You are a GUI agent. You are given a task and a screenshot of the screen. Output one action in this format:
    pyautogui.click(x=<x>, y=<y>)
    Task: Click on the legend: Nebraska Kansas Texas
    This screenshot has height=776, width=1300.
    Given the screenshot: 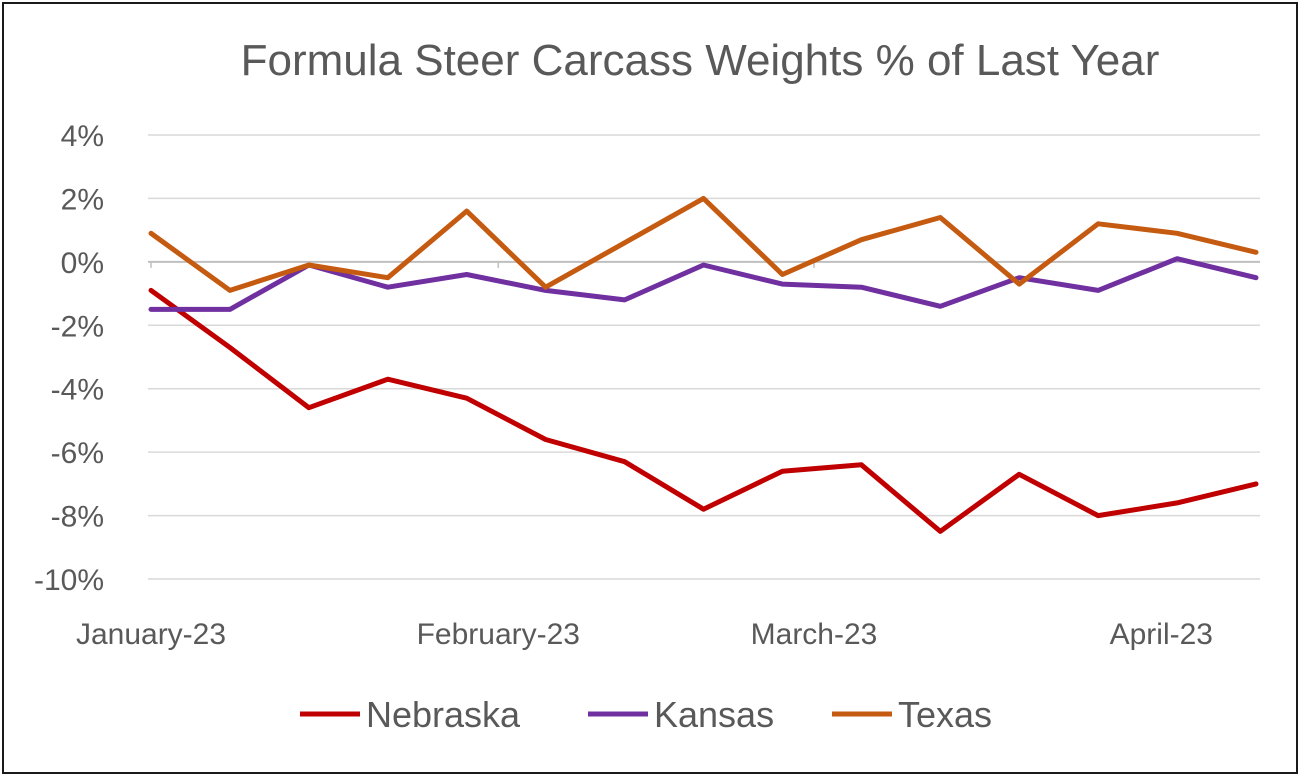 What is the action you would take?
    pyautogui.click(x=646, y=714)
    